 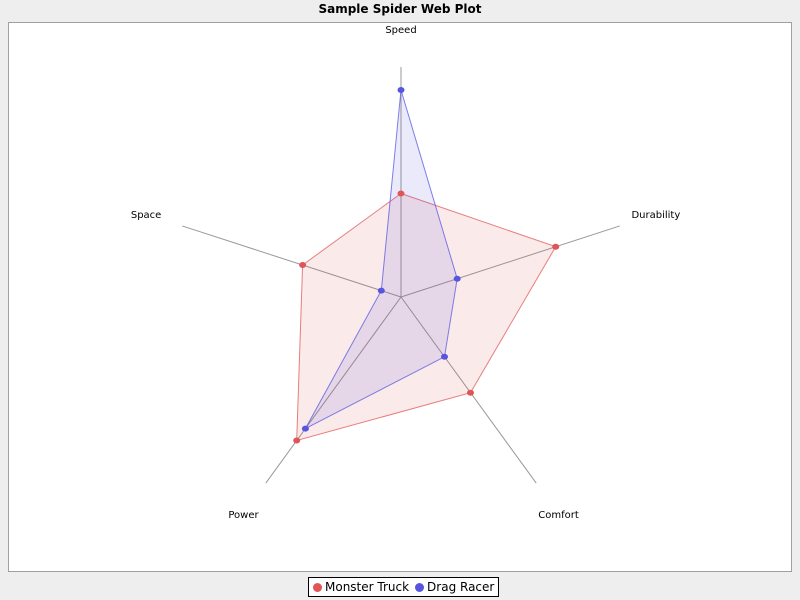 I want to click on legend-label: Monster Truck, so click(x=367, y=587).